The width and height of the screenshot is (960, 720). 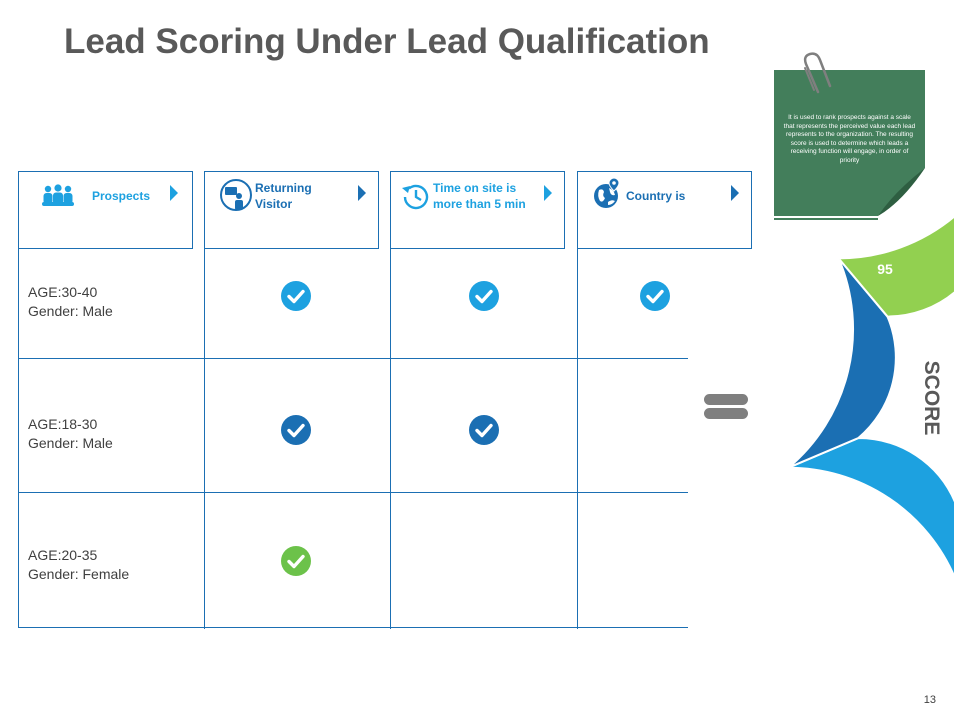 I want to click on row-label: AGE:30-40 Gender: Male, so click(x=70, y=302).